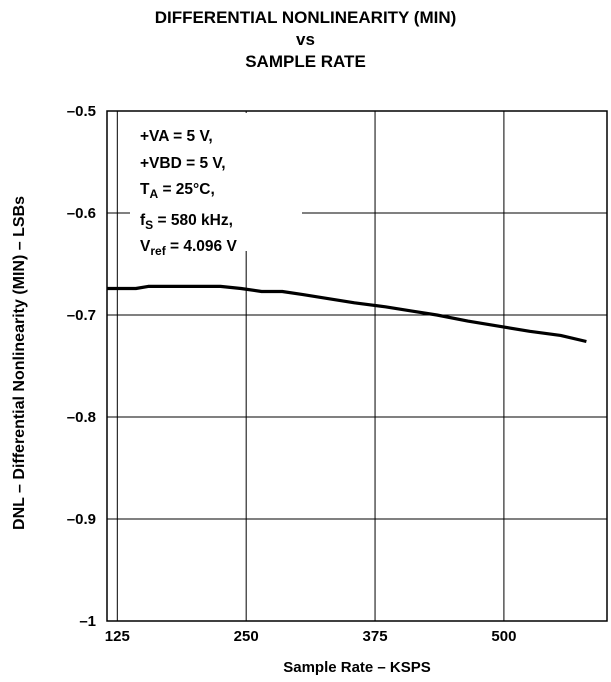  Describe the element at coordinates (81, 213) in the screenshot. I see `y-tick-label: –0.6` at that location.